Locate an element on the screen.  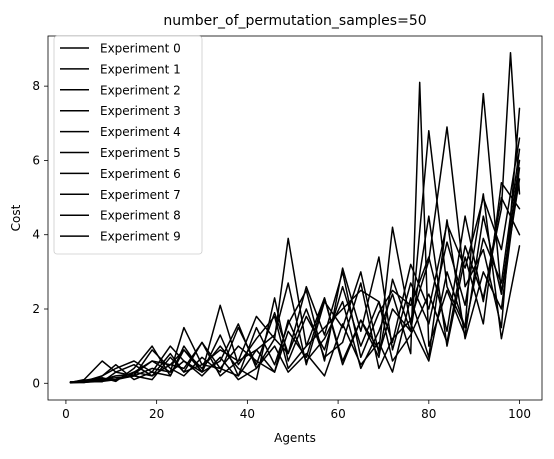
y-tick-label-2: 2 is located at coordinates (36, 309).